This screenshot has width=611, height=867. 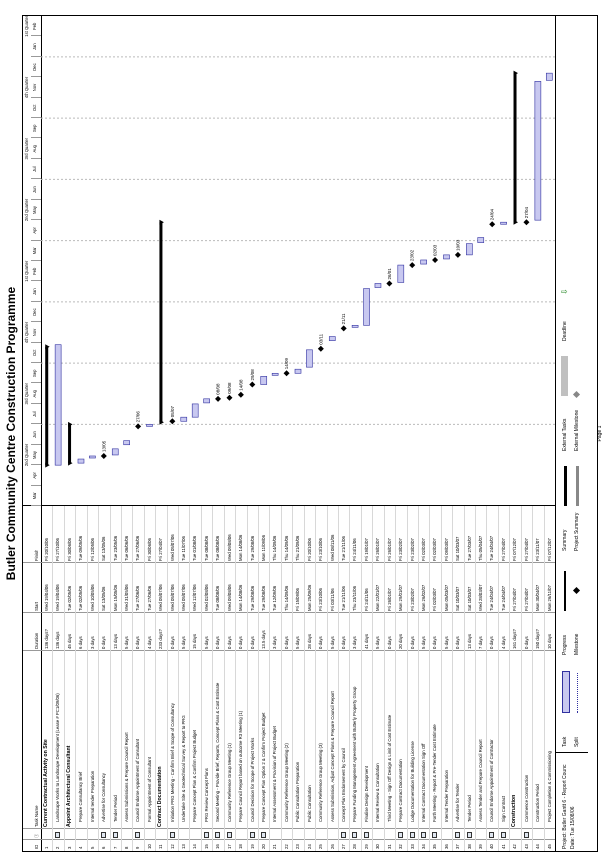 I want to click on task-start: Fri 15/09/06, so click(x=298, y=599).